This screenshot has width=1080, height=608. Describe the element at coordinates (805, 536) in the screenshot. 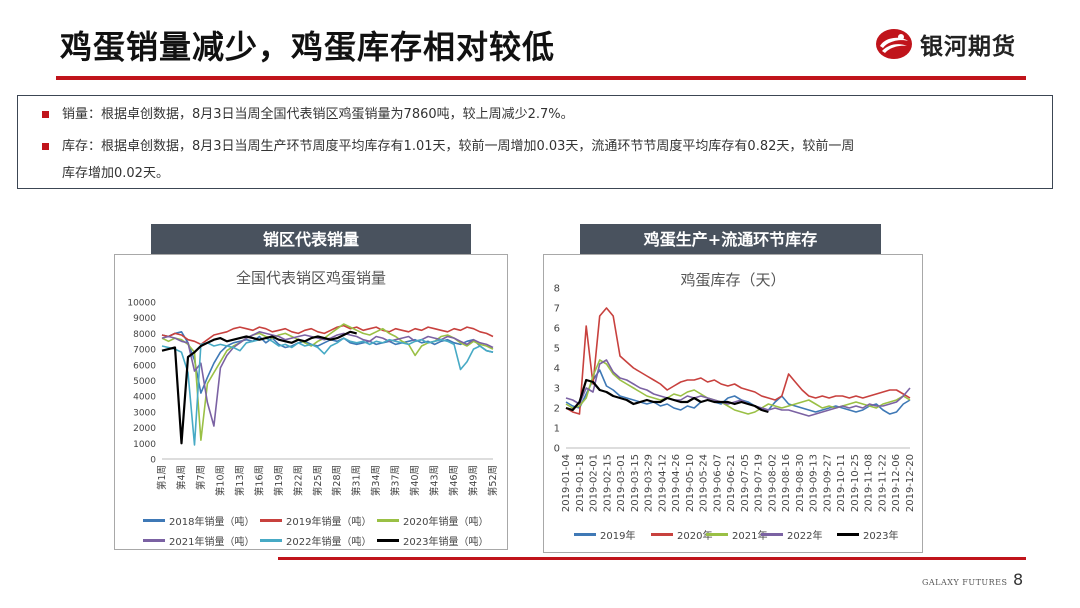

I see `legend-label: 2022年` at that location.